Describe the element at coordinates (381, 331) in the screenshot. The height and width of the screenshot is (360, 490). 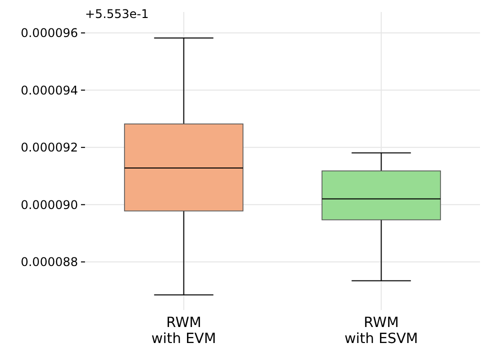
I see `x-tick-label: RWM with ESVM` at that location.